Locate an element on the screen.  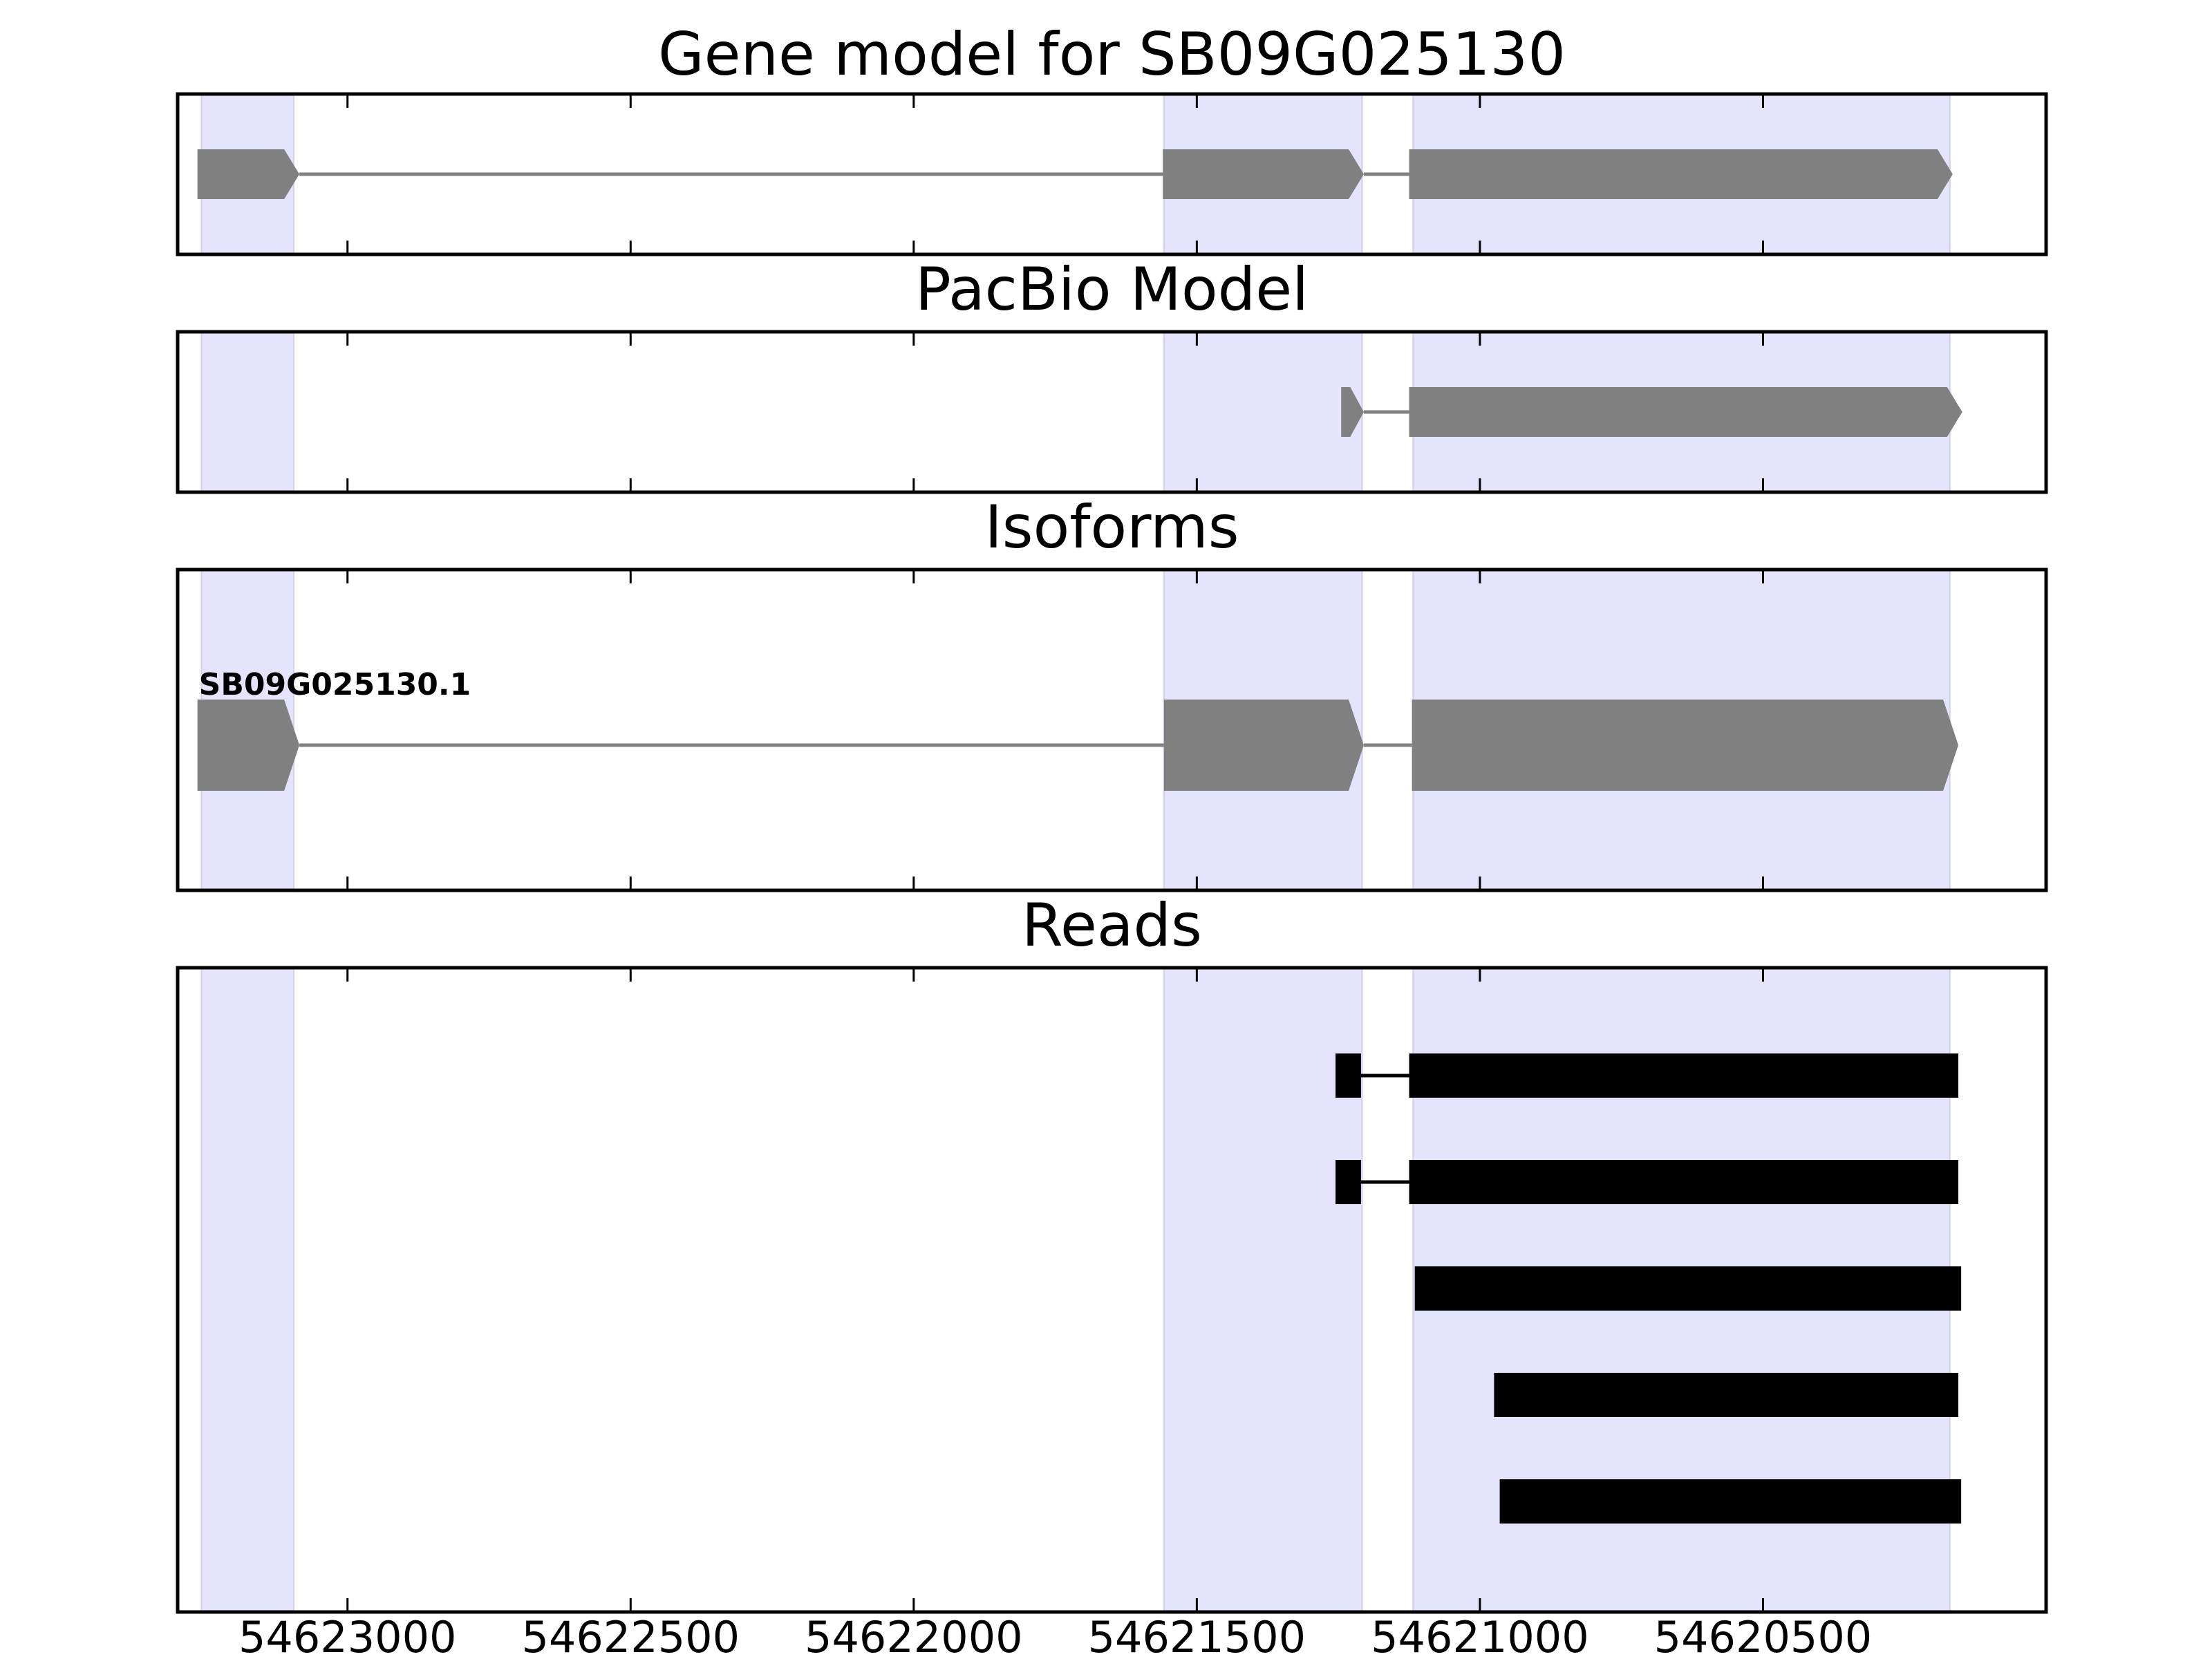
x-tick-label: 54622500 is located at coordinates (630, 1635).